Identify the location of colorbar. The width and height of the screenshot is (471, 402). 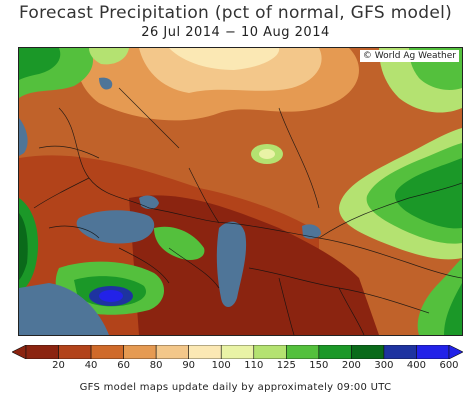
(237, 352).